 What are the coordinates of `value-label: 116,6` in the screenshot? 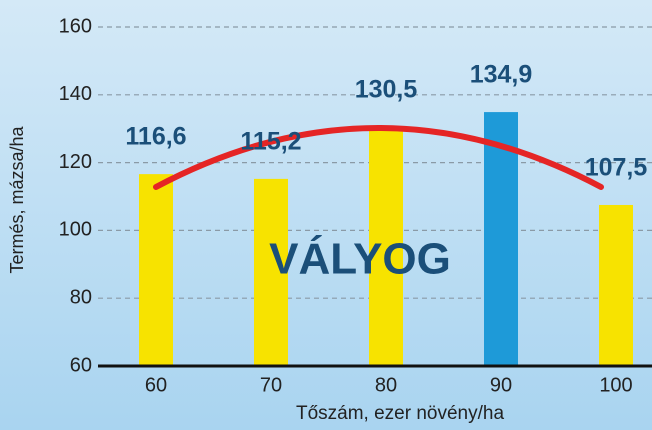 It's located at (155, 137).